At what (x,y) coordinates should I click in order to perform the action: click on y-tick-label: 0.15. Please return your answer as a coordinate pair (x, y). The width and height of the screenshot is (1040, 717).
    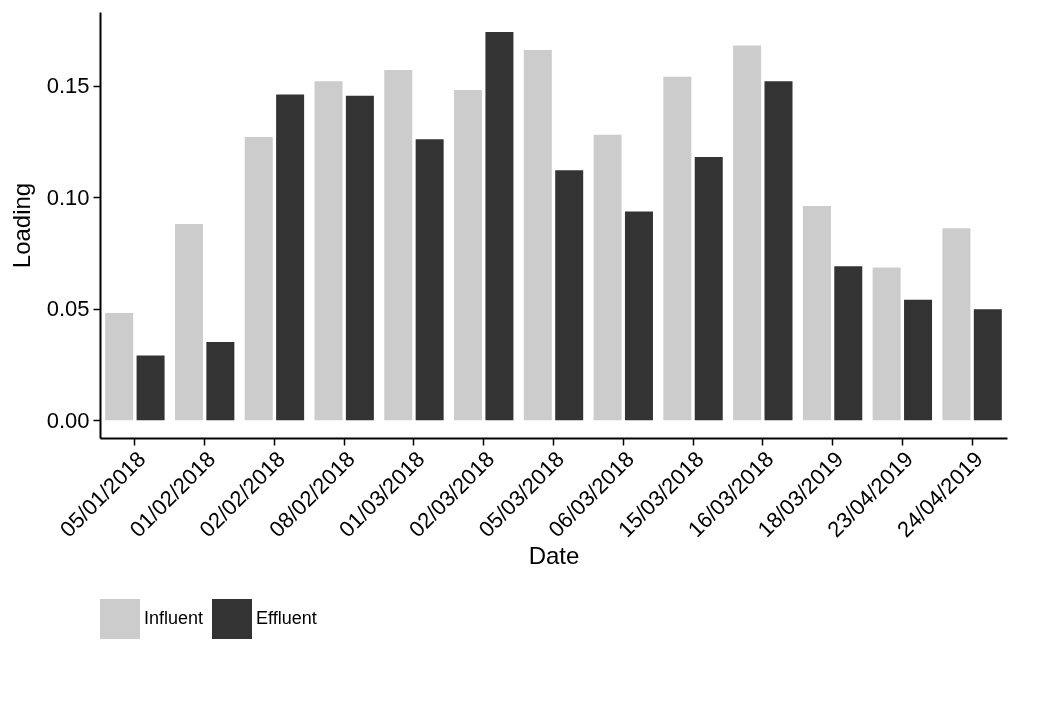
    Looking at the image, I should click on (68, 86).